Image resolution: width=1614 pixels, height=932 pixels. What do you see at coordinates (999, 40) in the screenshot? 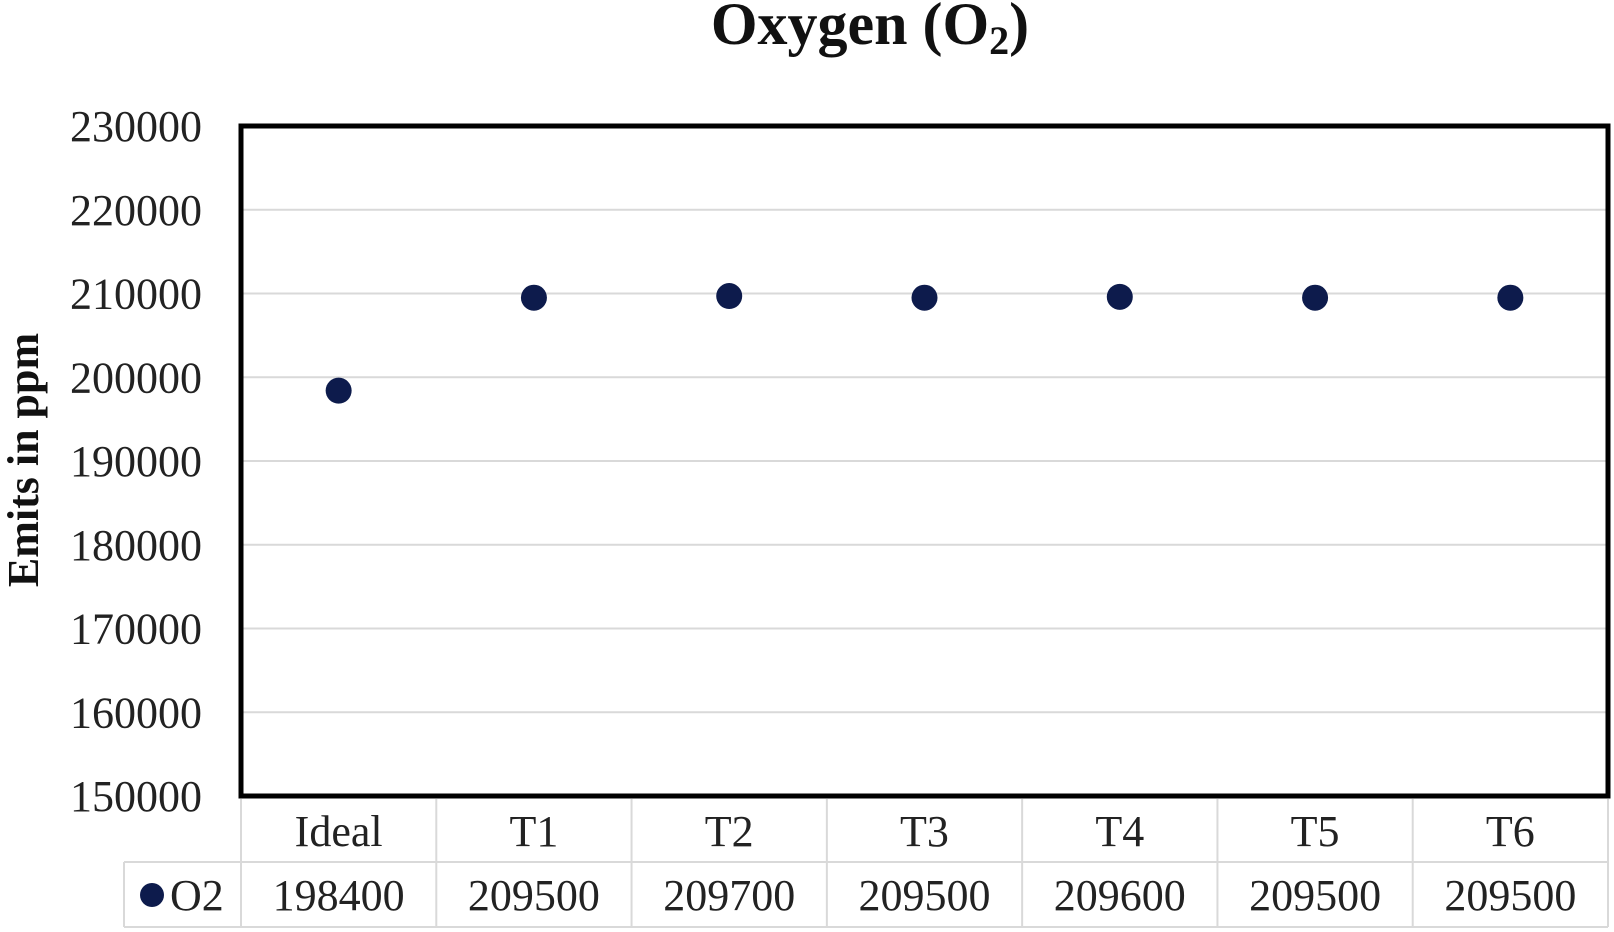
I see `chart-title-subscript: 2` at bounding box center [999, 40].